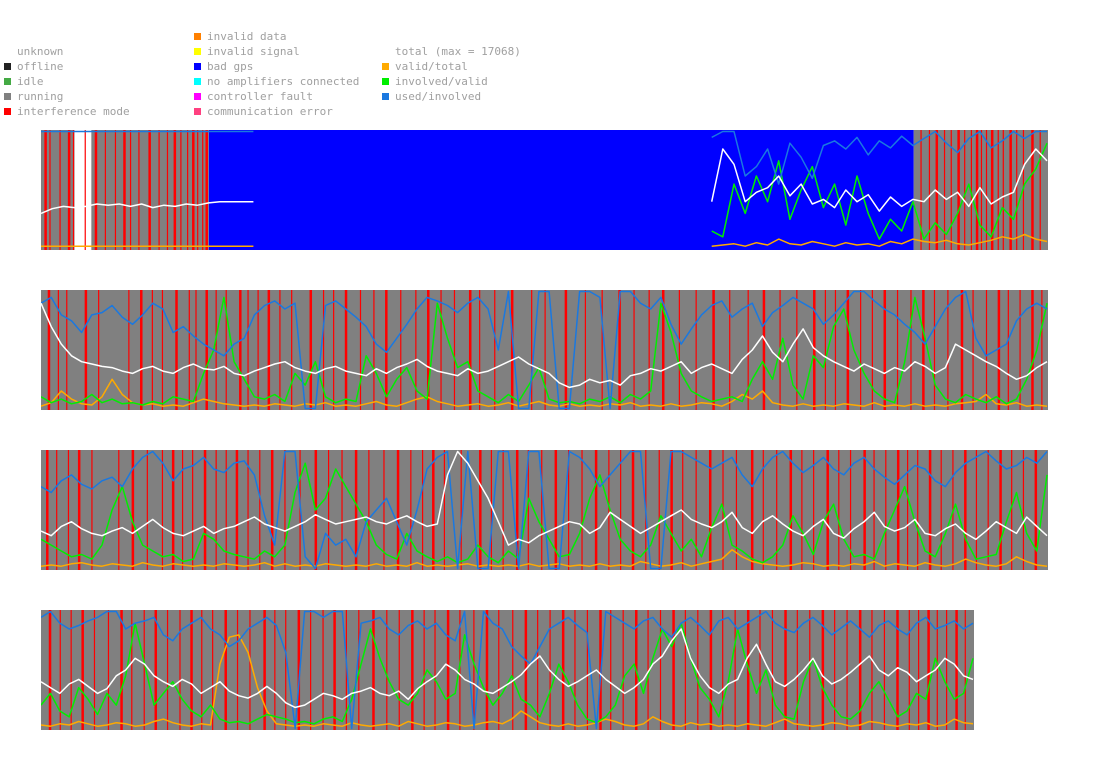  What do you see at coordinates (7, 66) in the screenshot?
I see `offline-swatch` at bounding box center [7, 66].